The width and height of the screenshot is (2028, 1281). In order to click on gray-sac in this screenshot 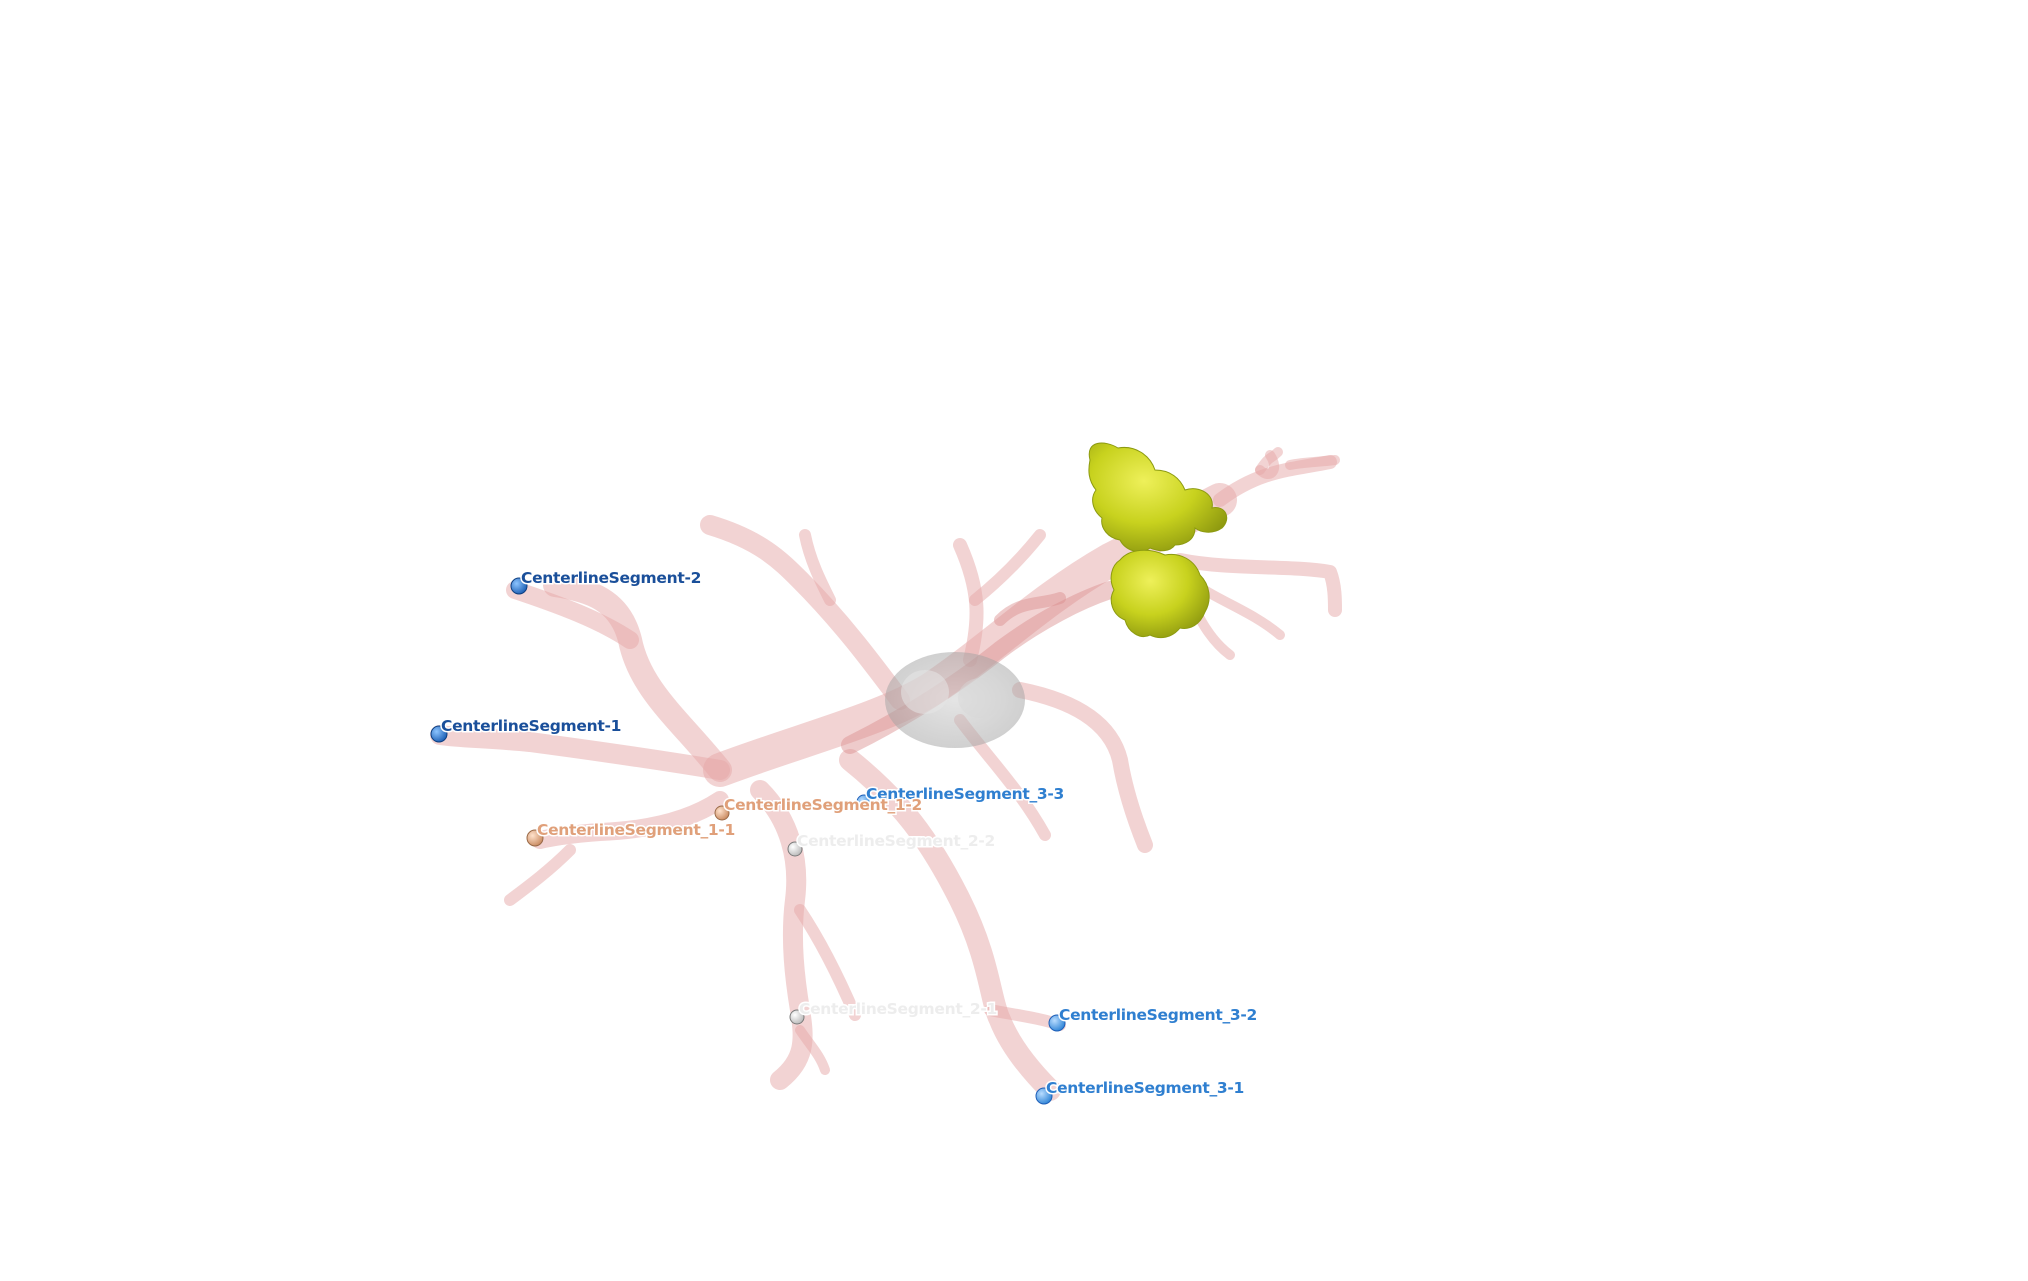, I will do `click(955, 700)`.